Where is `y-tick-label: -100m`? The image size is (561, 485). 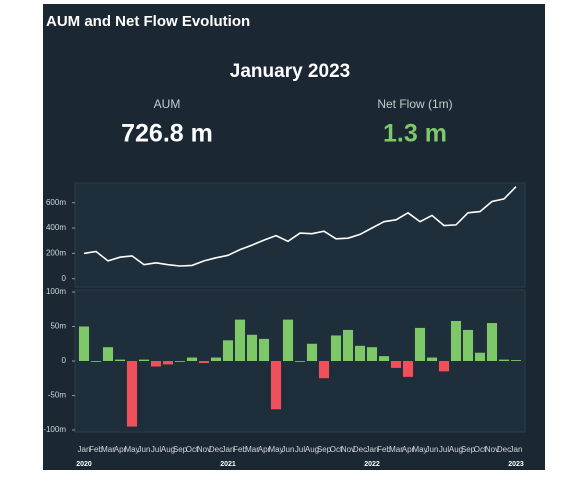
y-tick-label: -100m is located at coordinates (54, 429).